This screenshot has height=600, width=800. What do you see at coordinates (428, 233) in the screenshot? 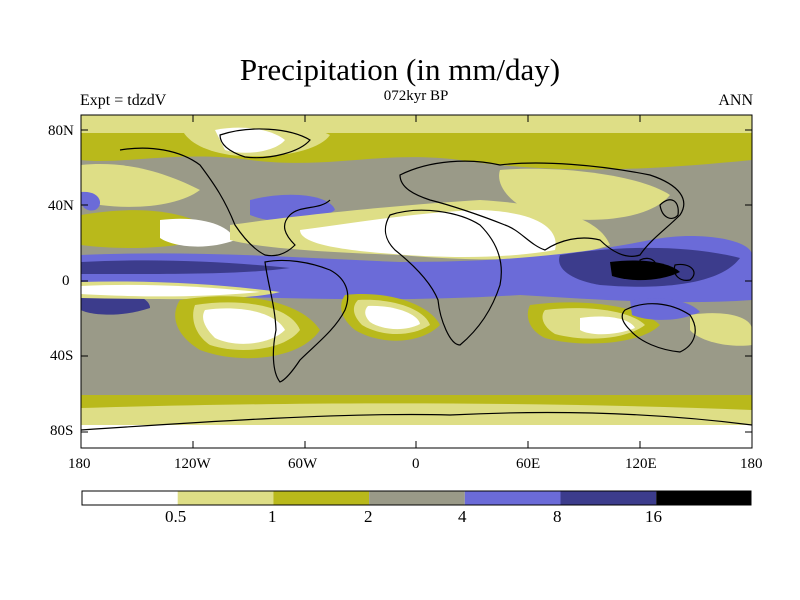
I see `field-sahara-dry` at bounding box center [428, 233].